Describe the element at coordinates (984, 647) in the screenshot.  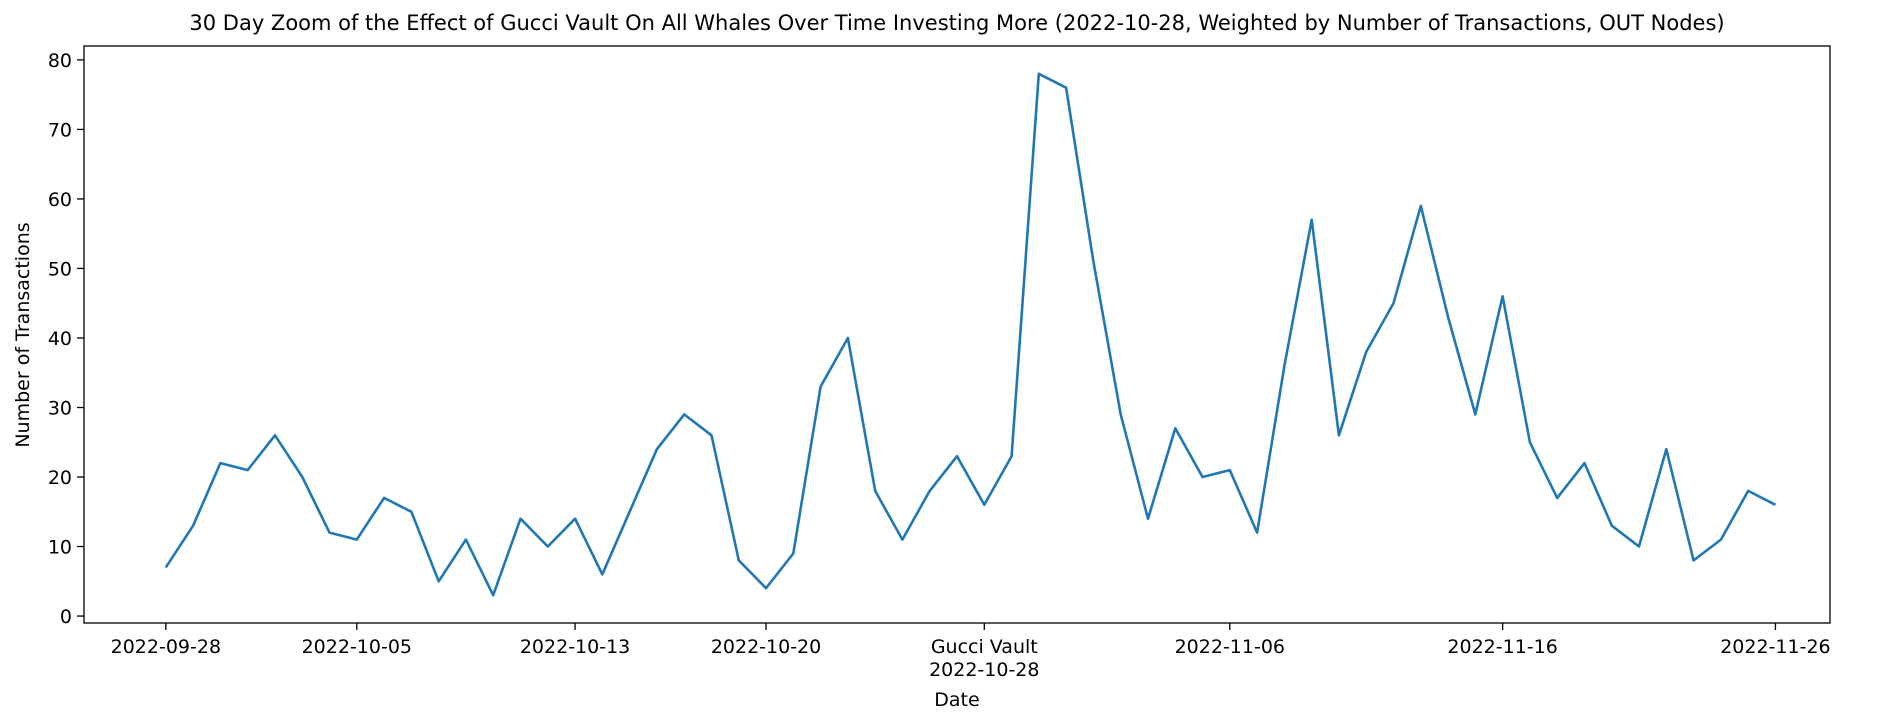
I see `event-annotation-label: Gucci Vault` at that location.